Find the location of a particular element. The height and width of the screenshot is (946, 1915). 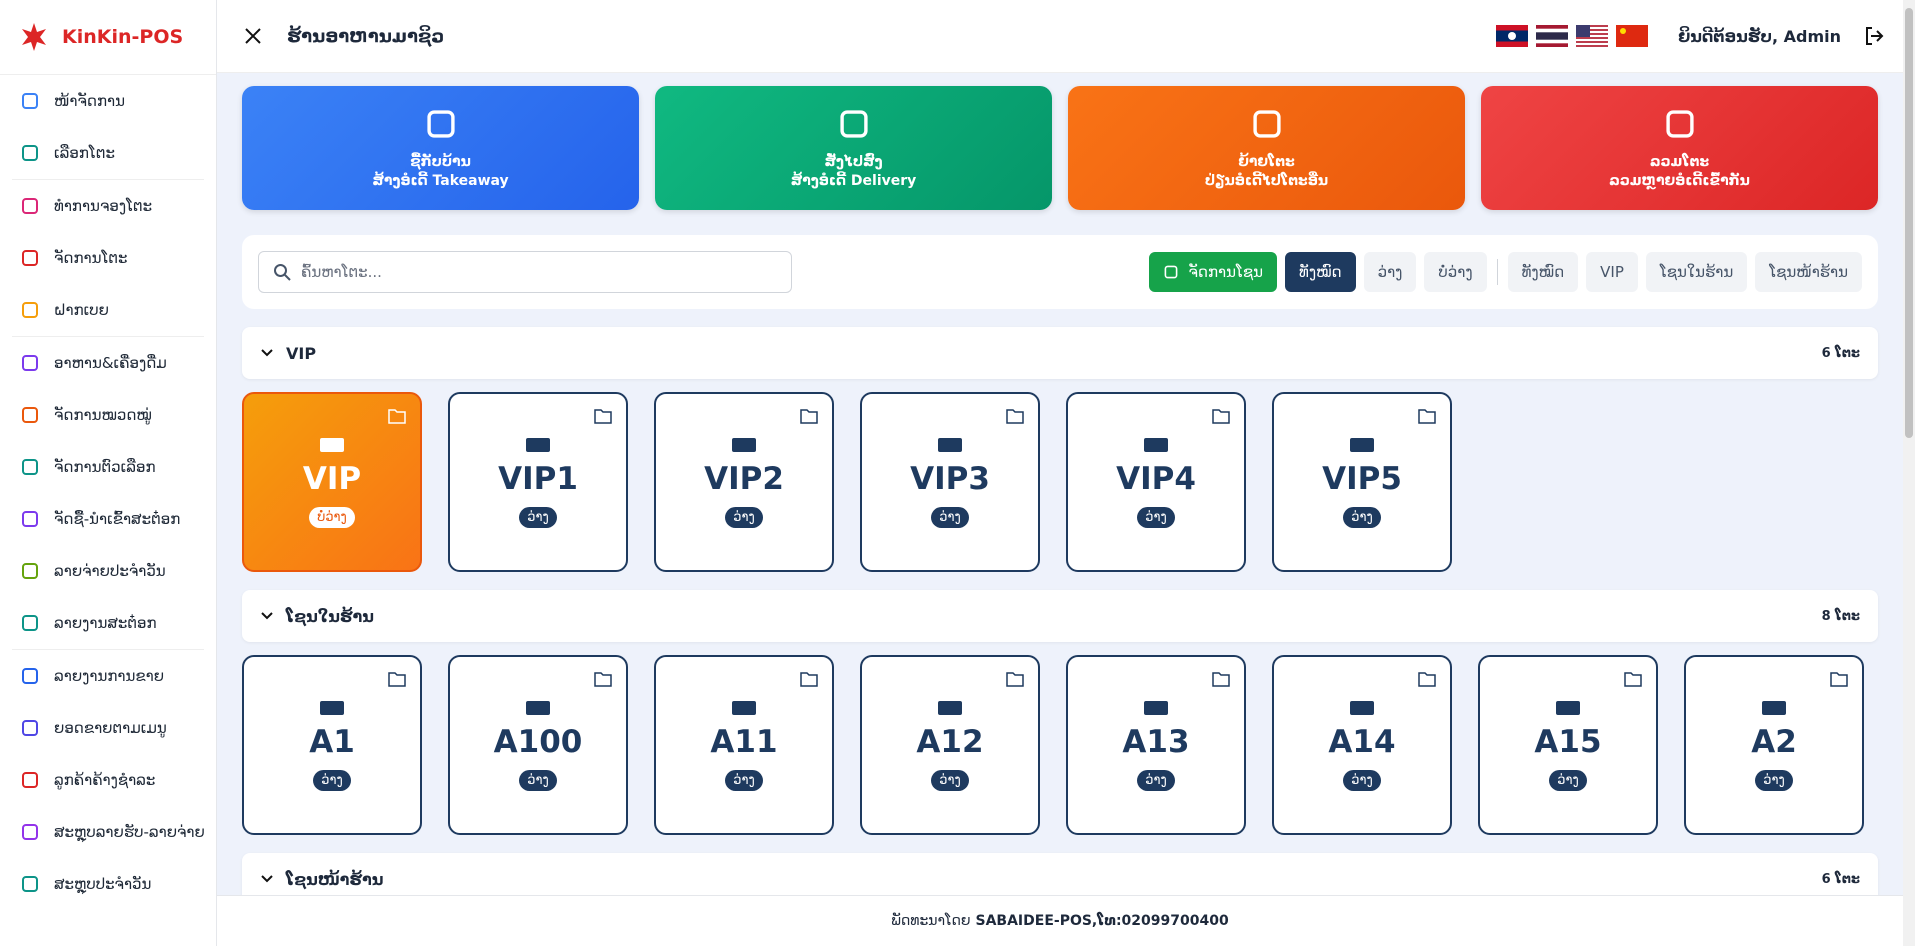

nav-item: ທຳການຈອງໂຕະ is located at coordinates (108, 206).